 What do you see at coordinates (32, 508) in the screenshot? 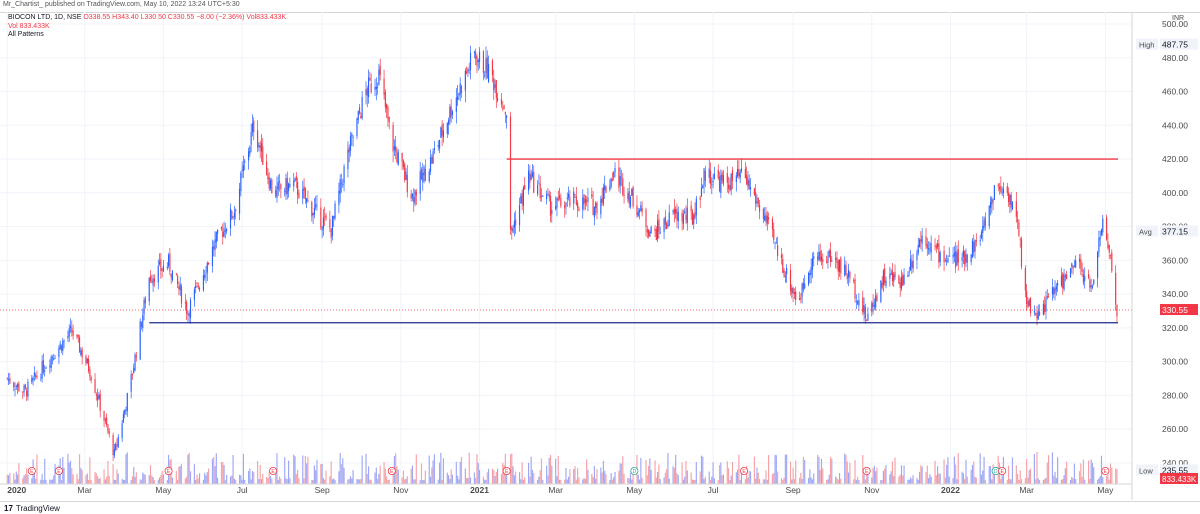
I see `tradingview-logo: 17 TradingView` at bounding box center [32, 508].